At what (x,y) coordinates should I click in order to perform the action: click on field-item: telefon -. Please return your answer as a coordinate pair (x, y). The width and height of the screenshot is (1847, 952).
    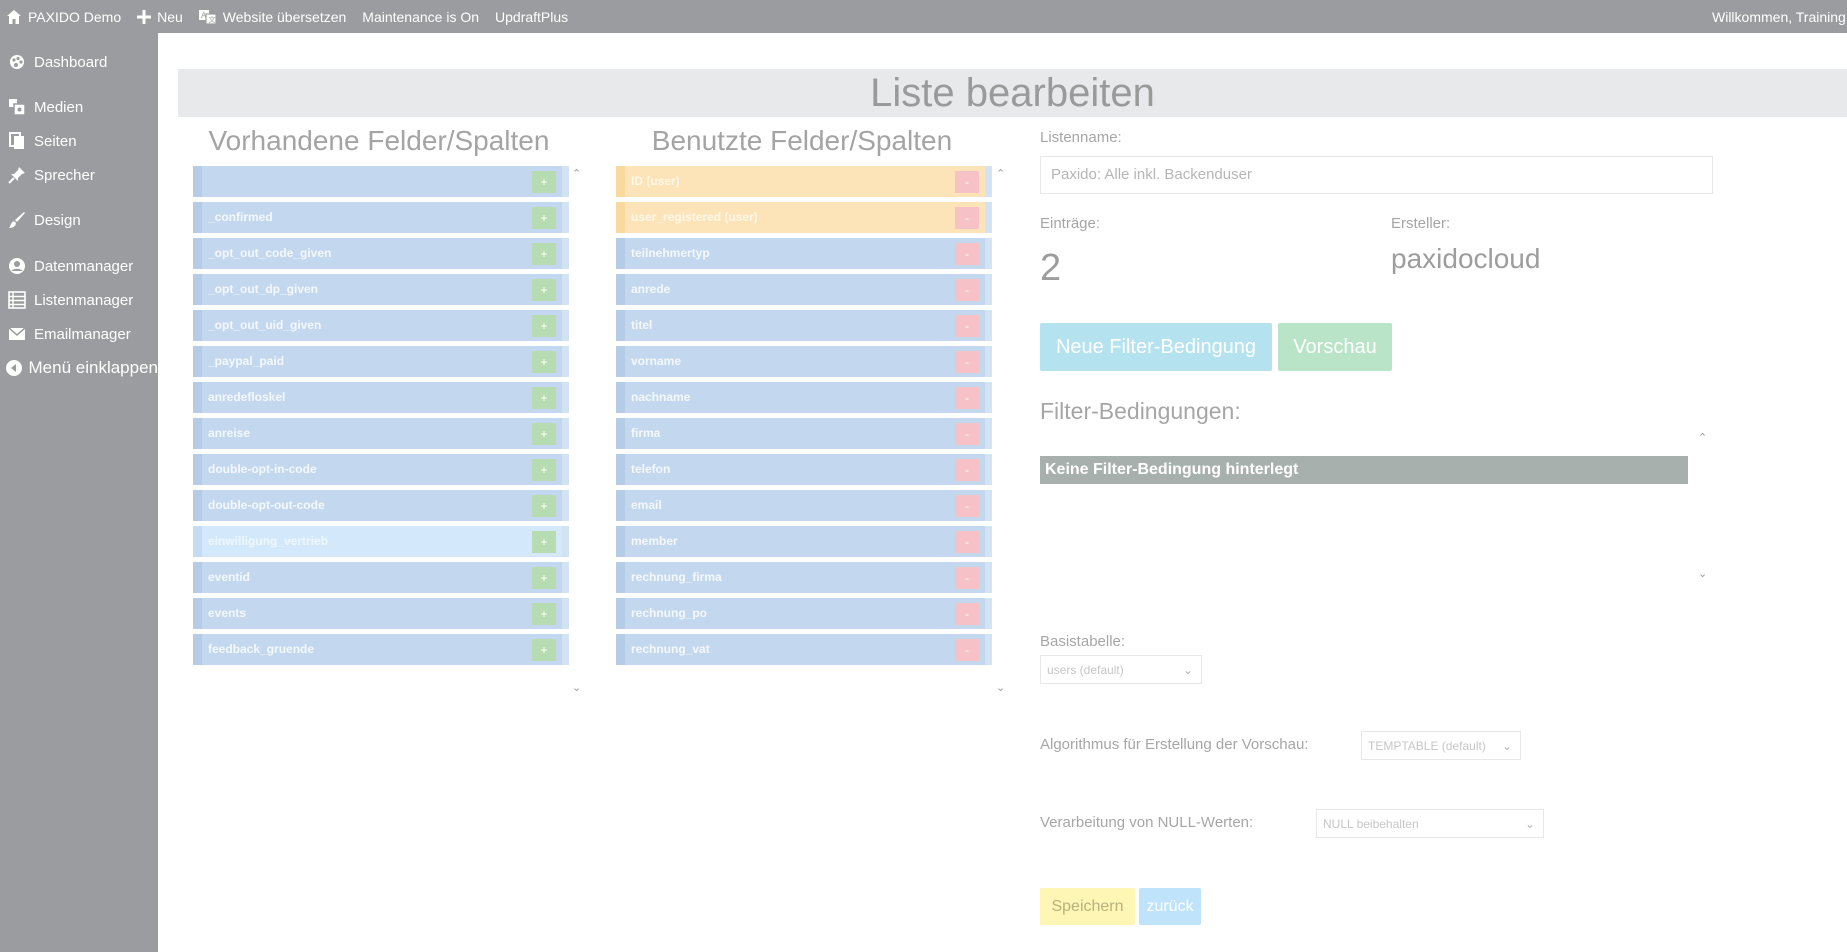
    Looking at the image, I should click on (804, 469).